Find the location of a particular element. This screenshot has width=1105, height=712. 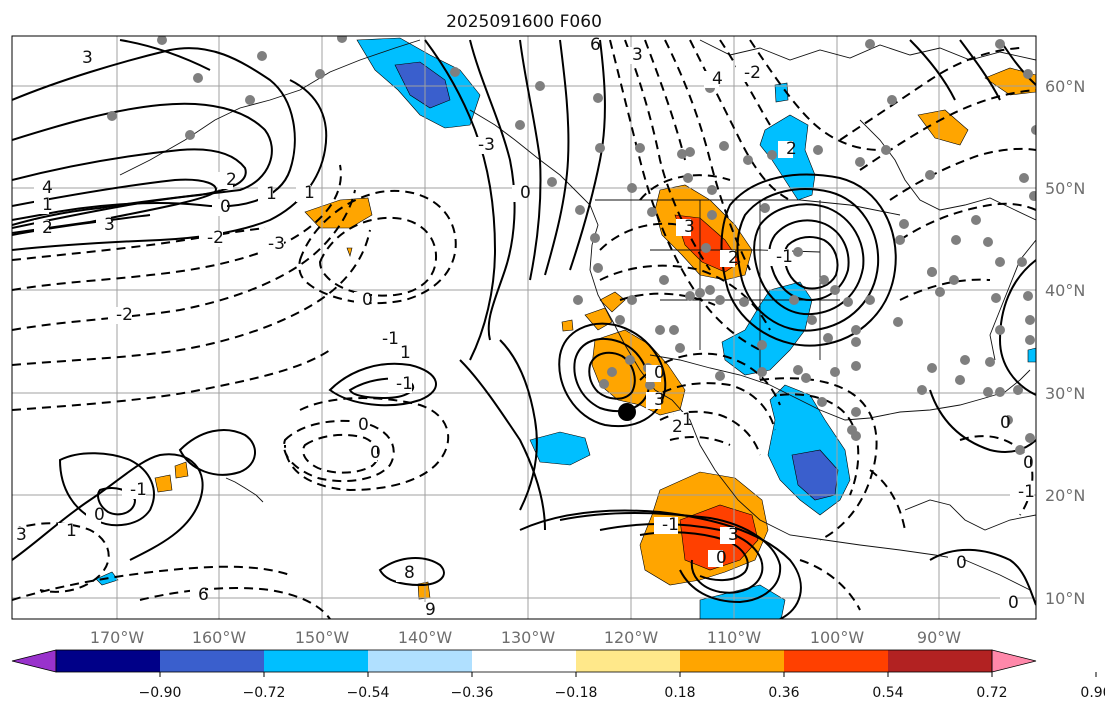

colorbar-tick-label: 0.54 is located at coordinates (887, 693).